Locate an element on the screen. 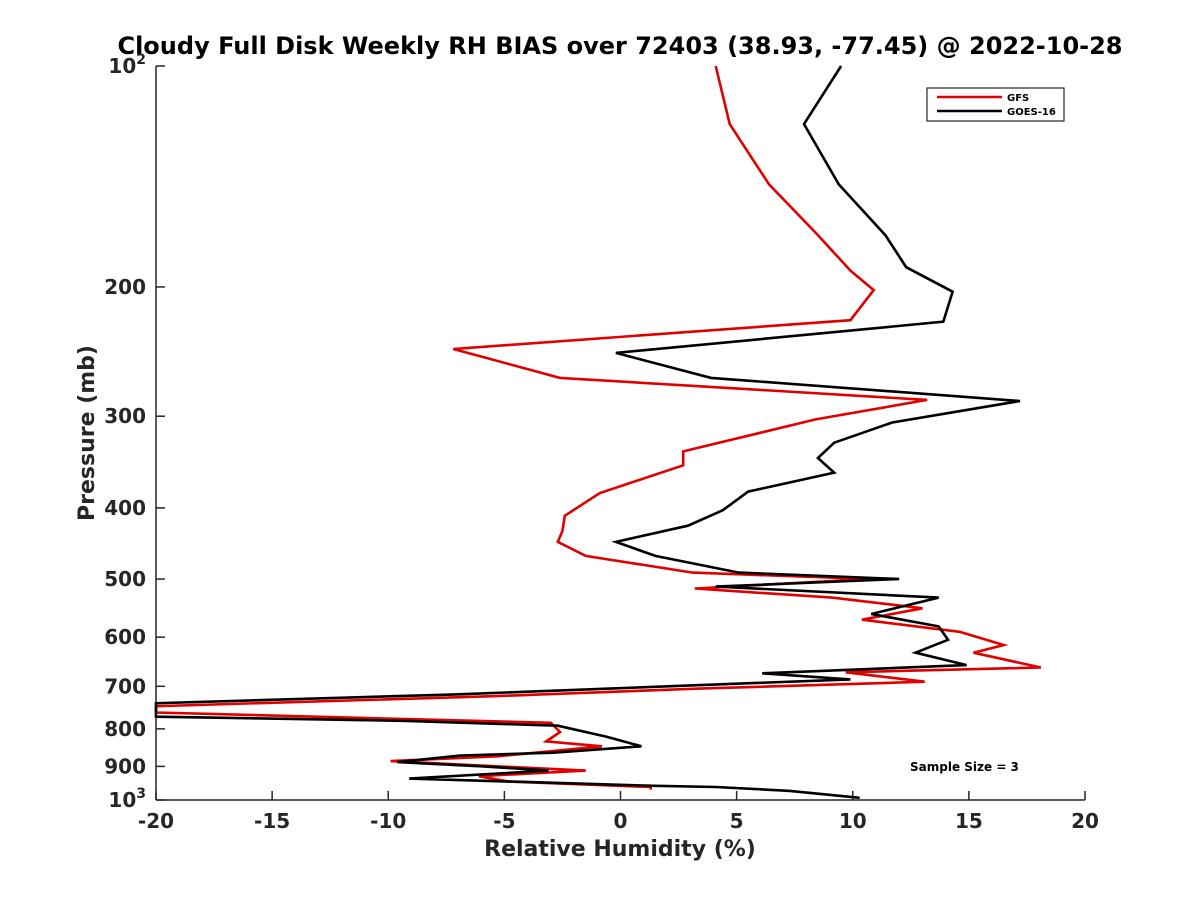 The height and width of the screenshot is (900, 1200). x-tick-label: 15 is located at coordinates (969, 821).